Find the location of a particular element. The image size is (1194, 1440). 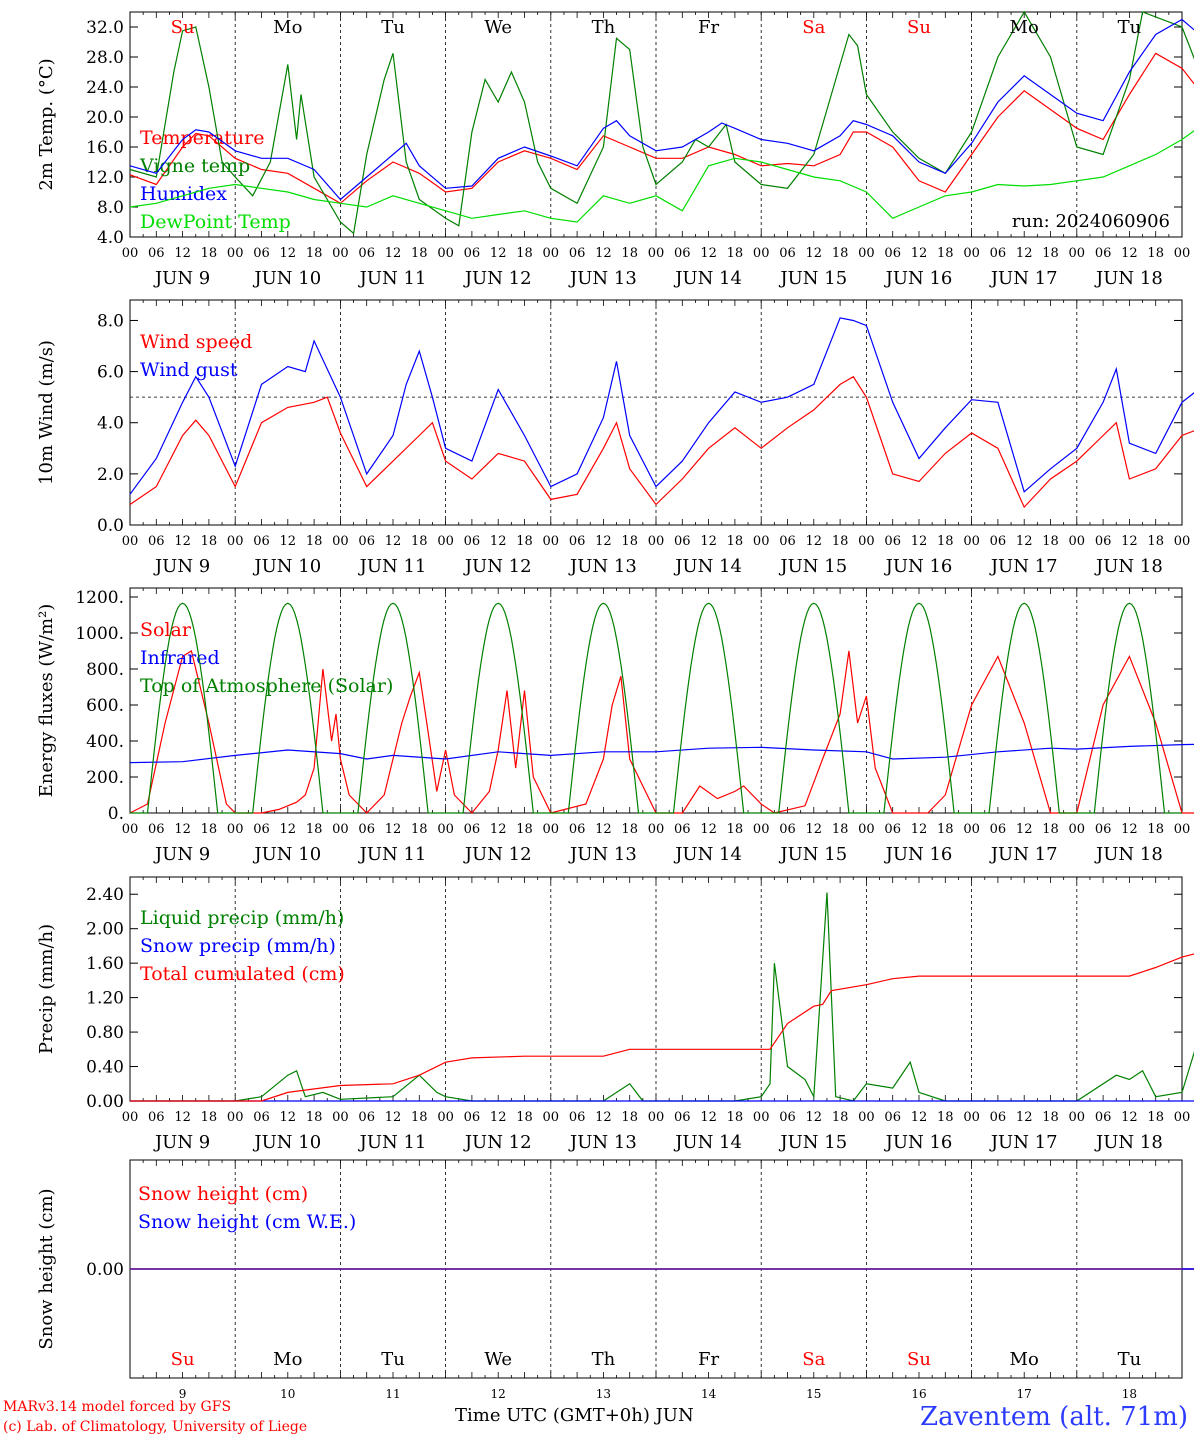

precip-date-label: JUN 13 is located at coordinates (602, 1142).